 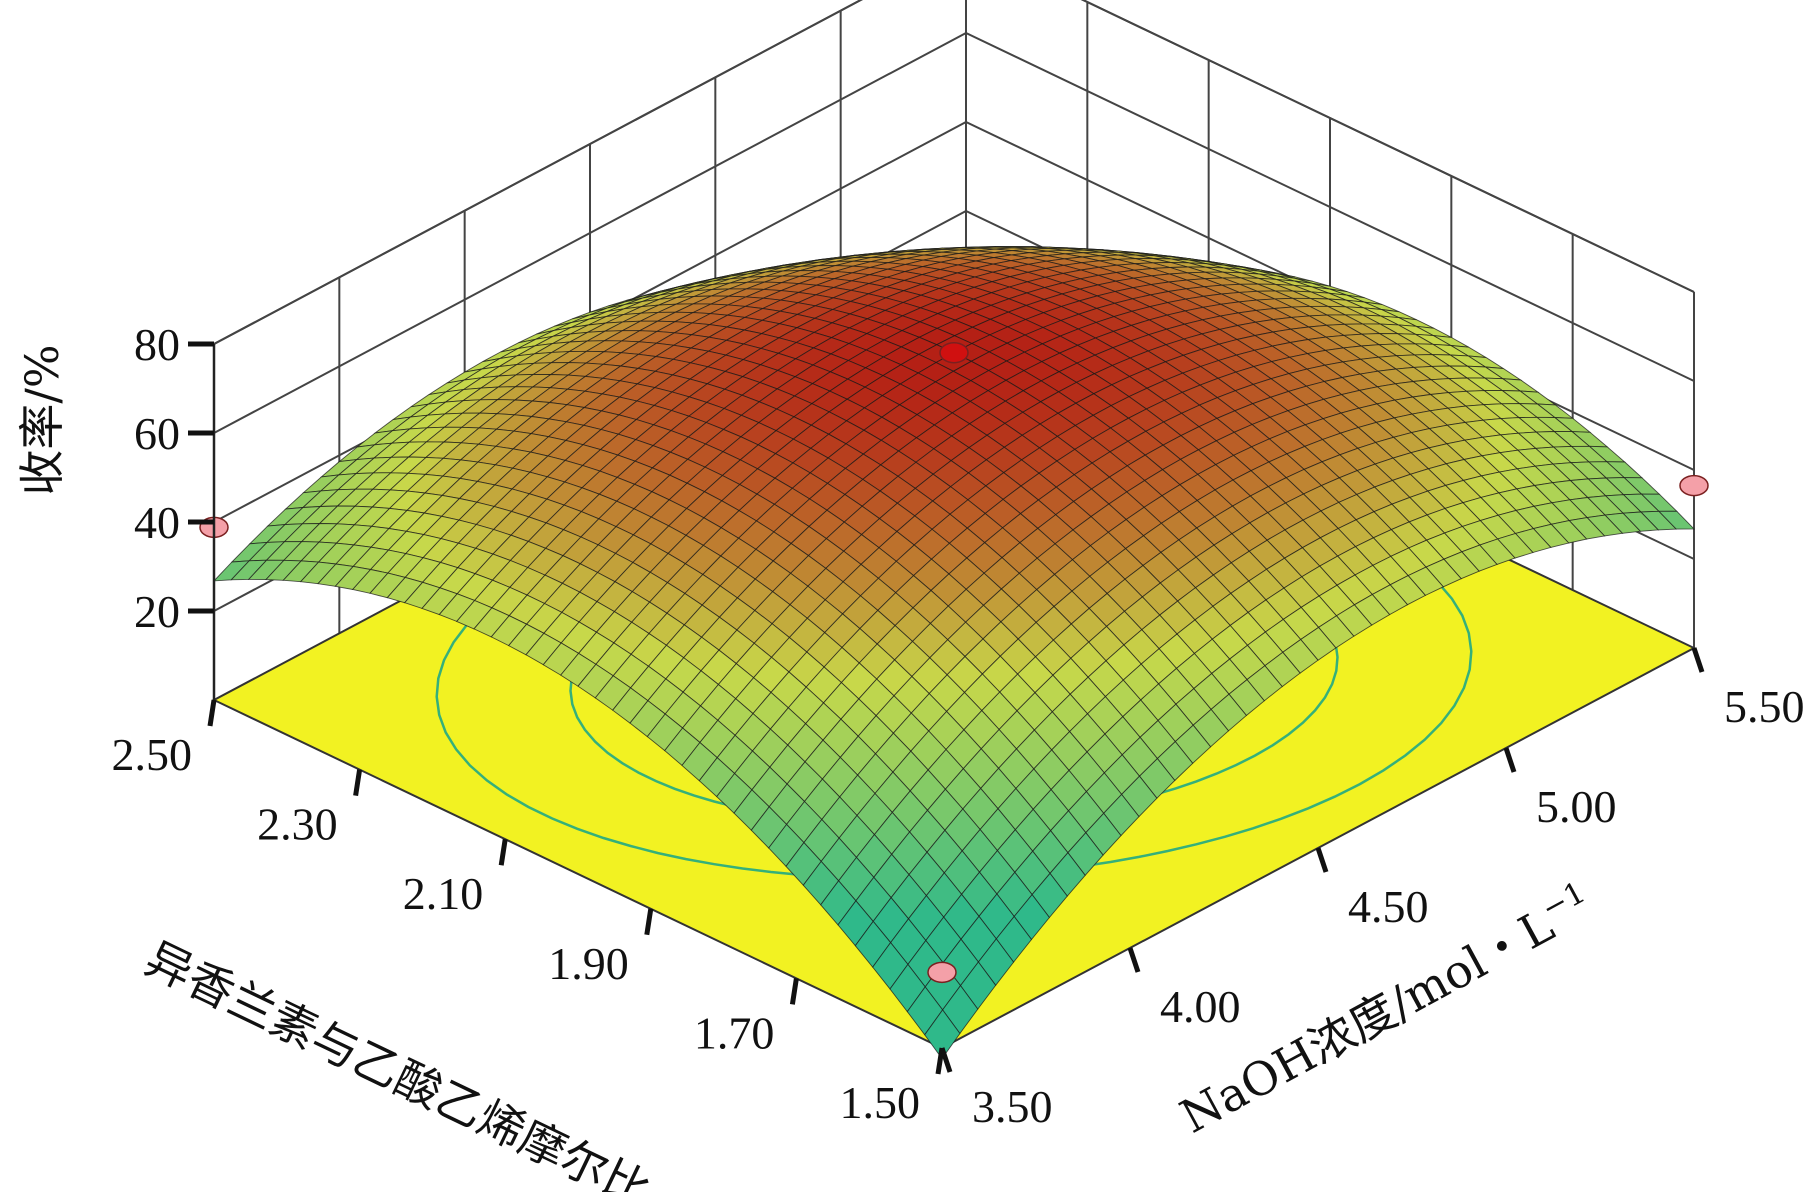 I want to click on z-tick-label: 80, so click(x=157, y=344).